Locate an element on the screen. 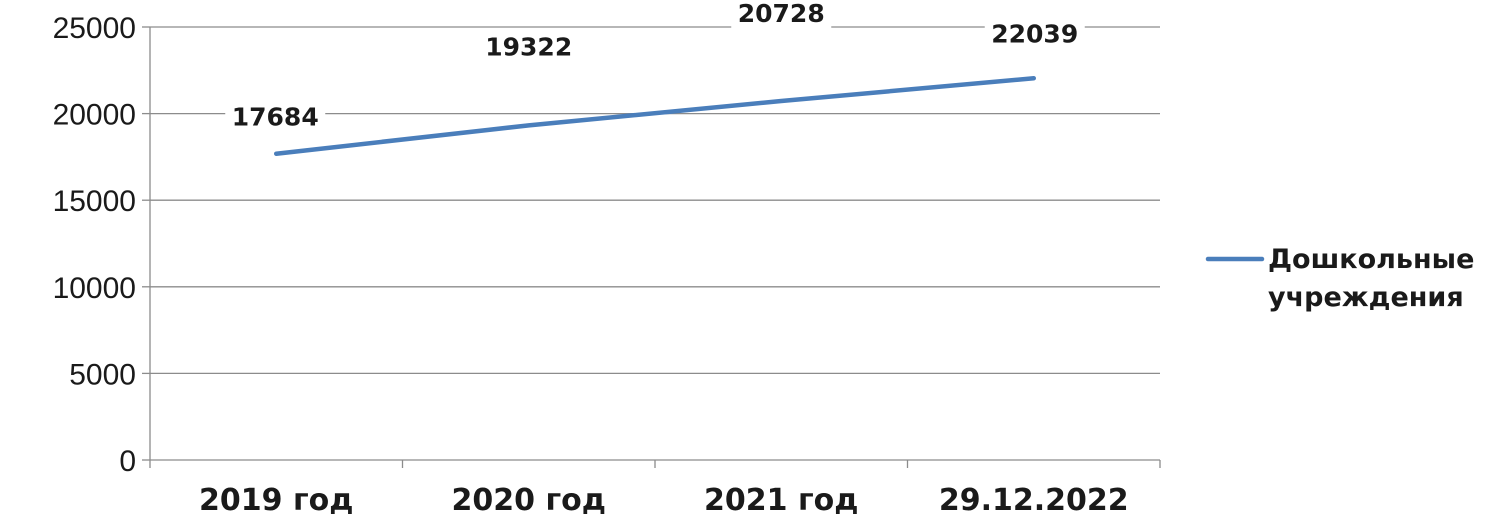  data-label-2: 20728 is located at coordinates (781, 14).